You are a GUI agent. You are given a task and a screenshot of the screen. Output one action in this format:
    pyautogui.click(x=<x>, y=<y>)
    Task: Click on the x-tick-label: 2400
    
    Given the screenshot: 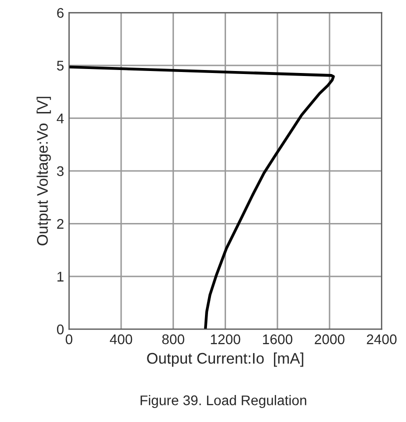 What is the action you would take?
    pyautogui.click(x=381, y=339)
    